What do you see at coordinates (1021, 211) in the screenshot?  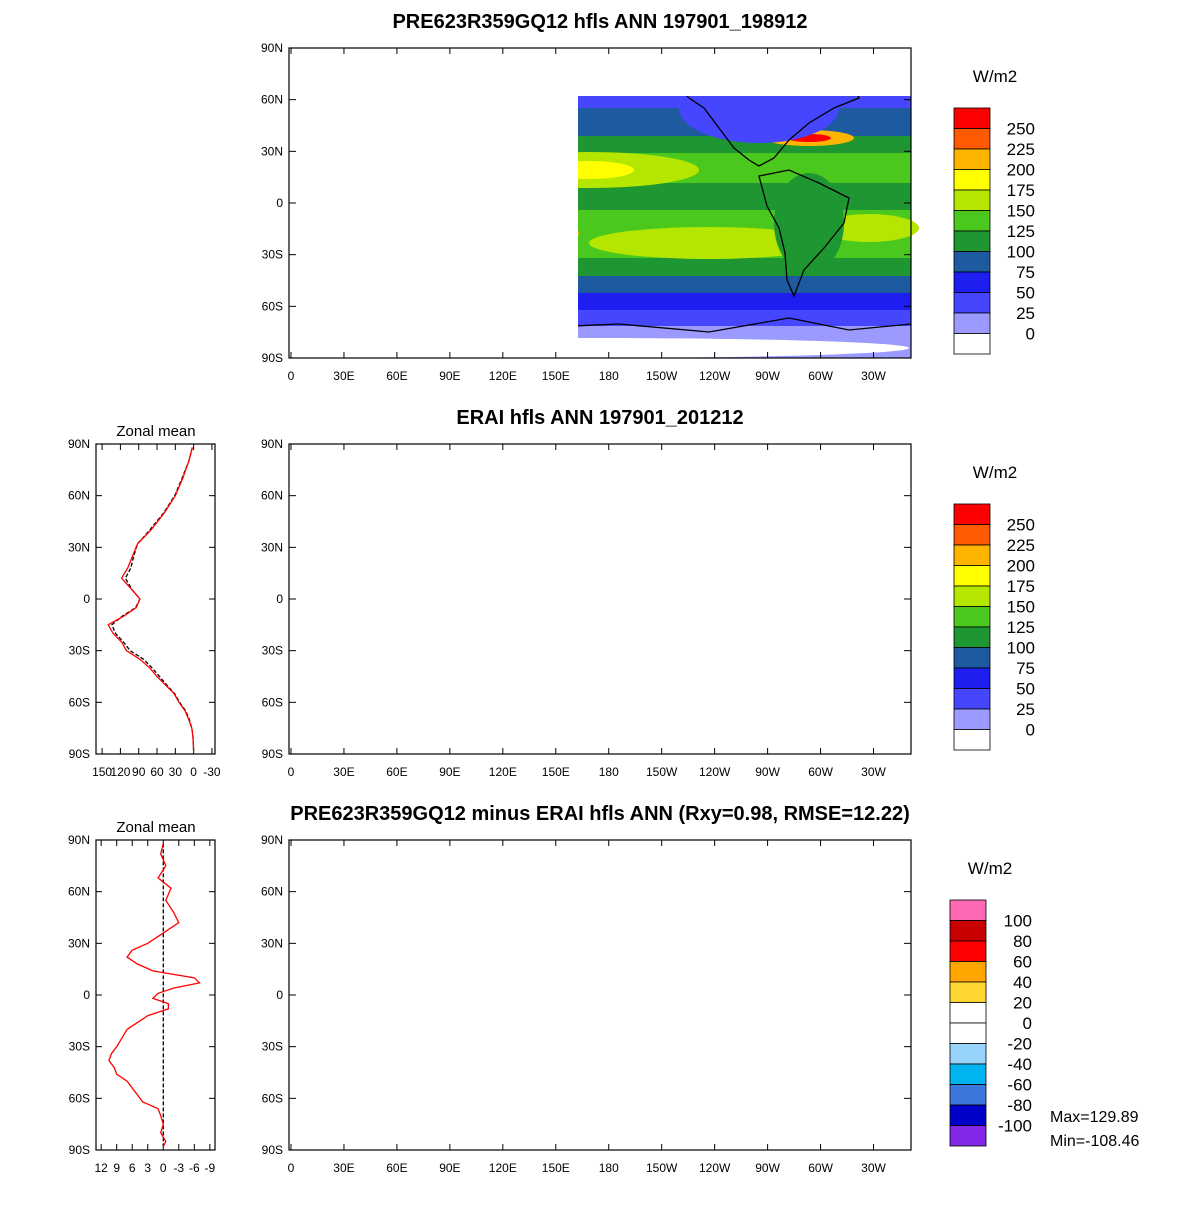 I see `colorbar-label: 150` at bounding box center [1021, 211].